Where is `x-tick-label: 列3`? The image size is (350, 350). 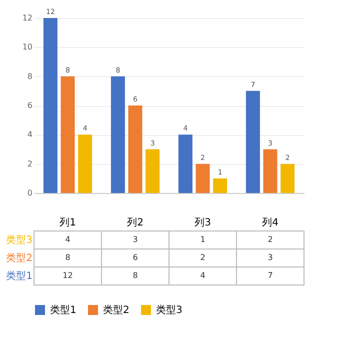
x-tick-label: 列3 is located at coordinates (202, 223).